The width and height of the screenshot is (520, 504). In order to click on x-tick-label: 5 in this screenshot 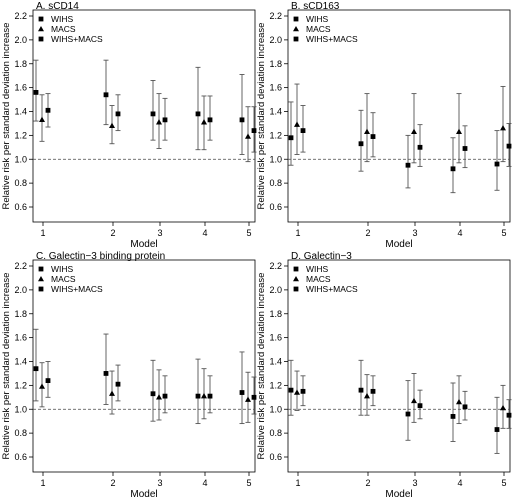, I will do `click(248, 483)`.